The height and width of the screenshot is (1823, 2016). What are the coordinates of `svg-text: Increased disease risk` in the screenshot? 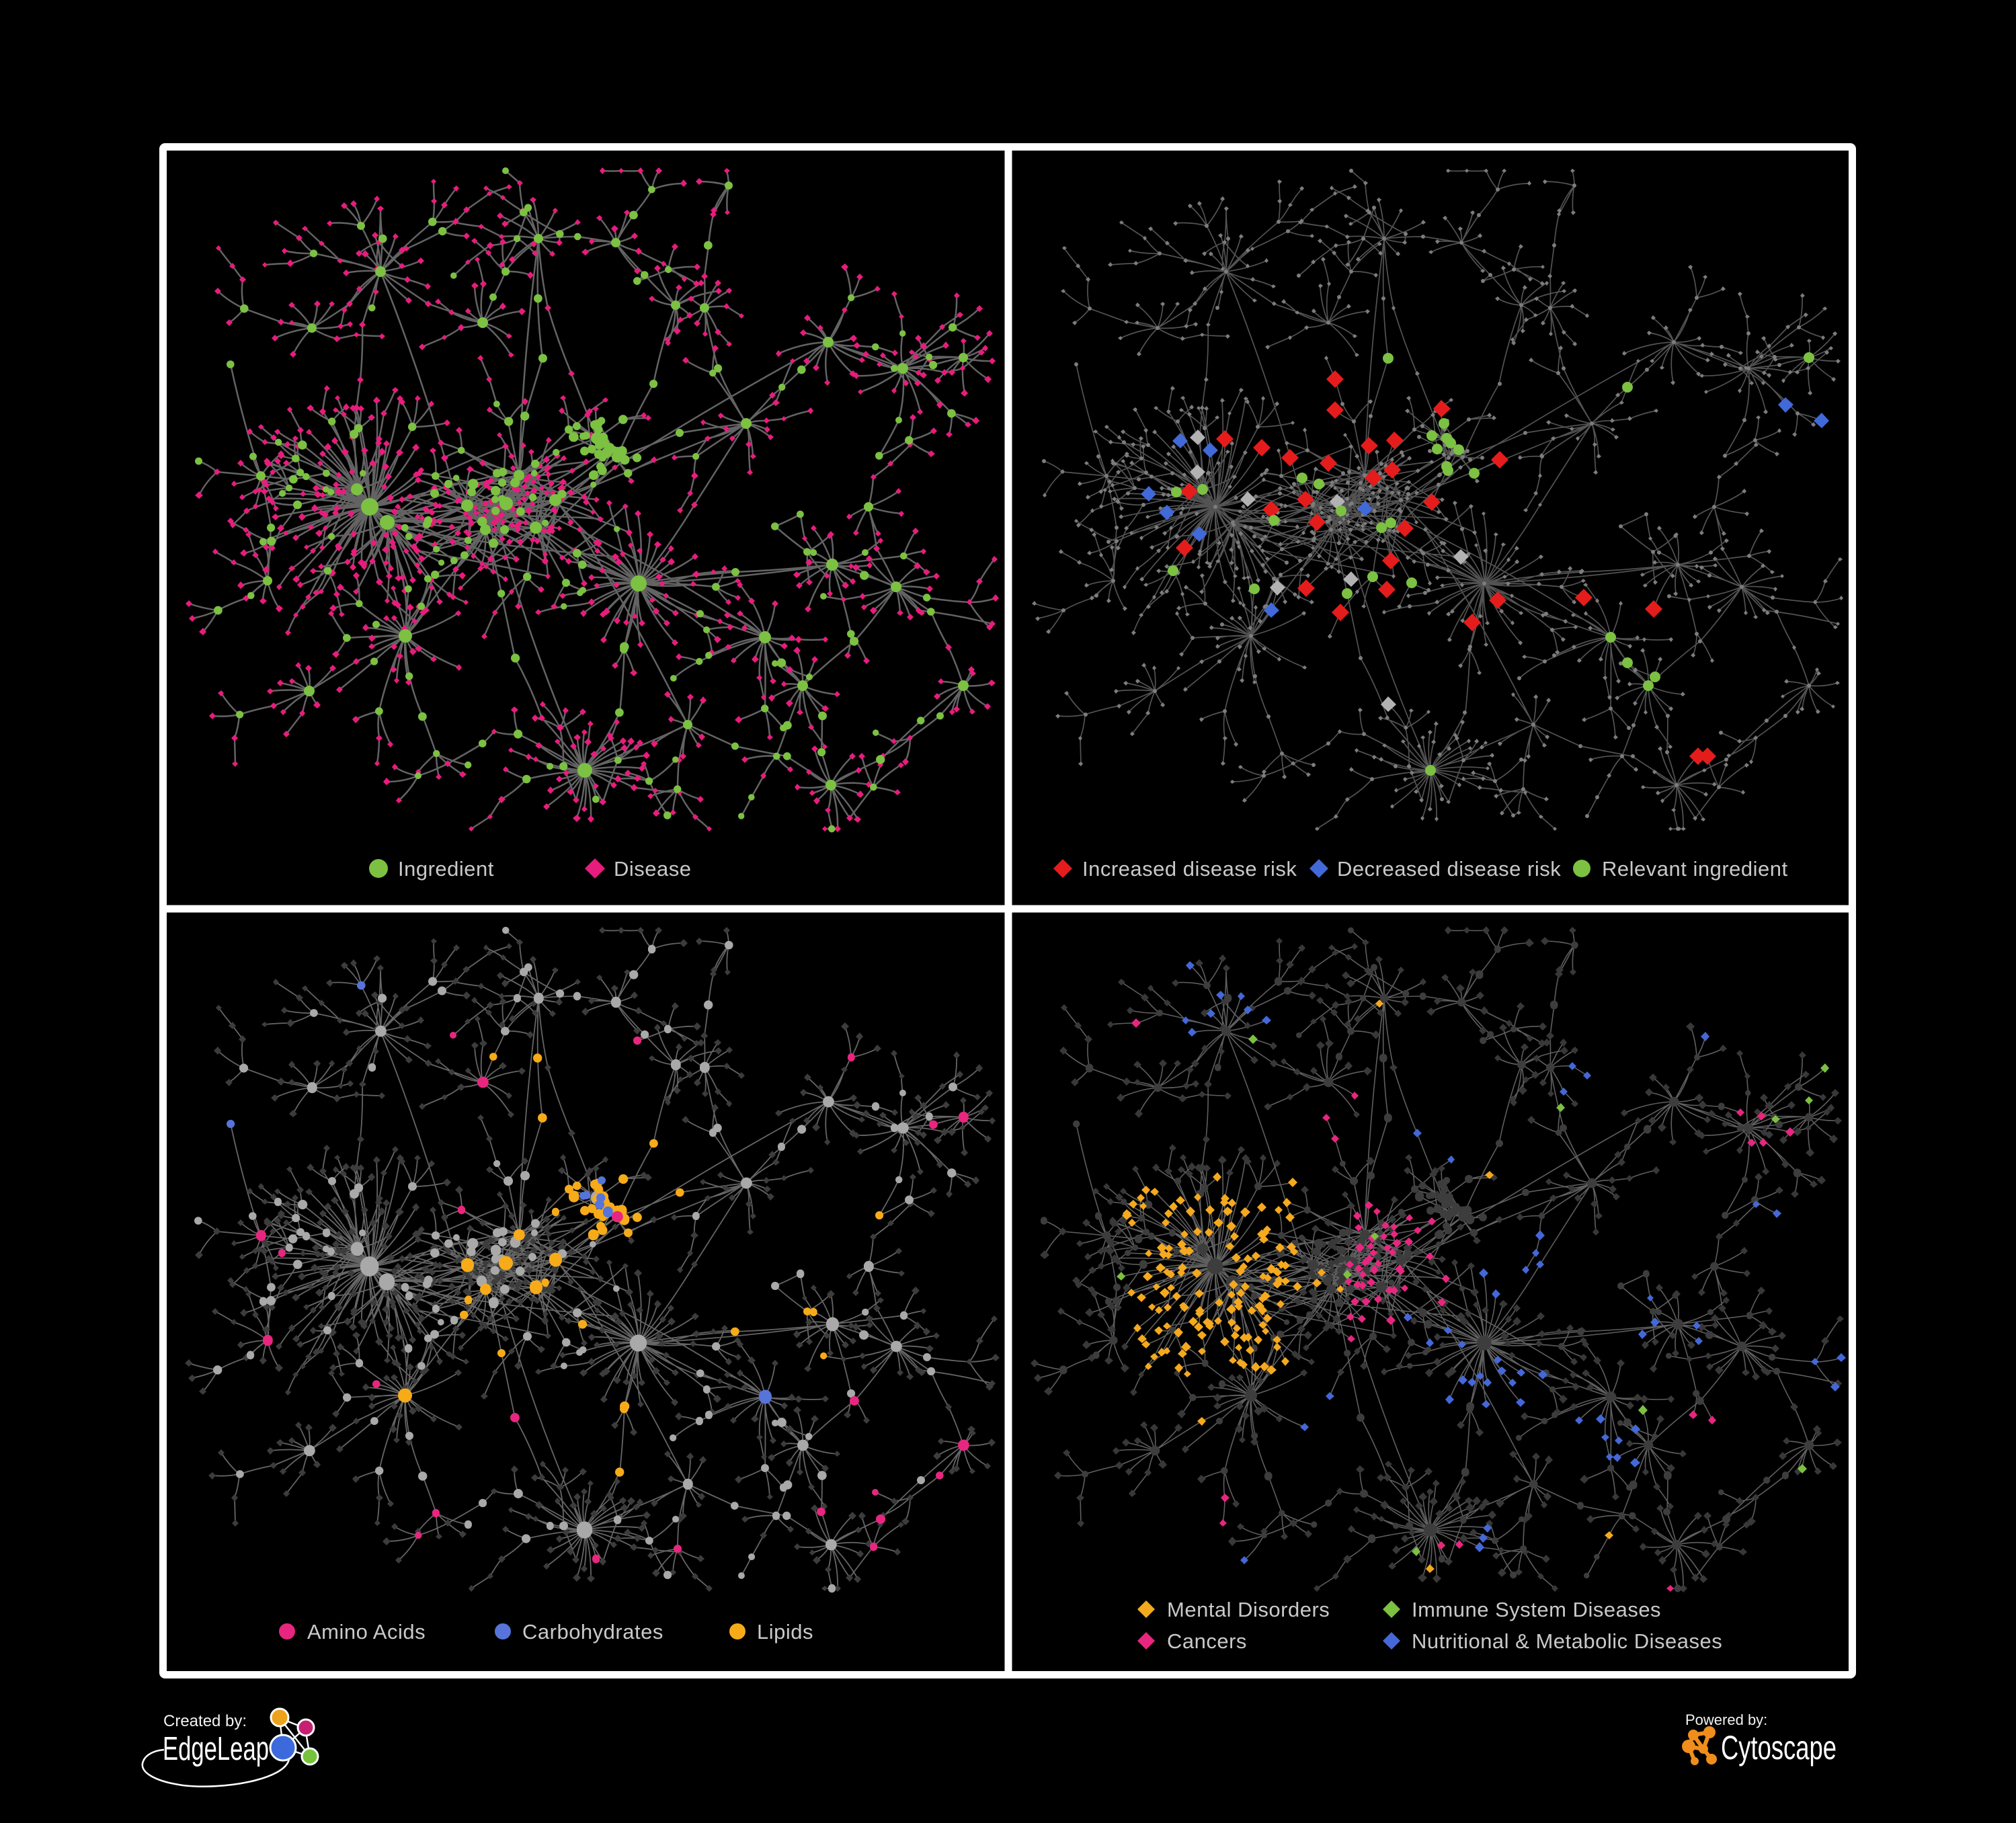 It's located at (1189, 869).